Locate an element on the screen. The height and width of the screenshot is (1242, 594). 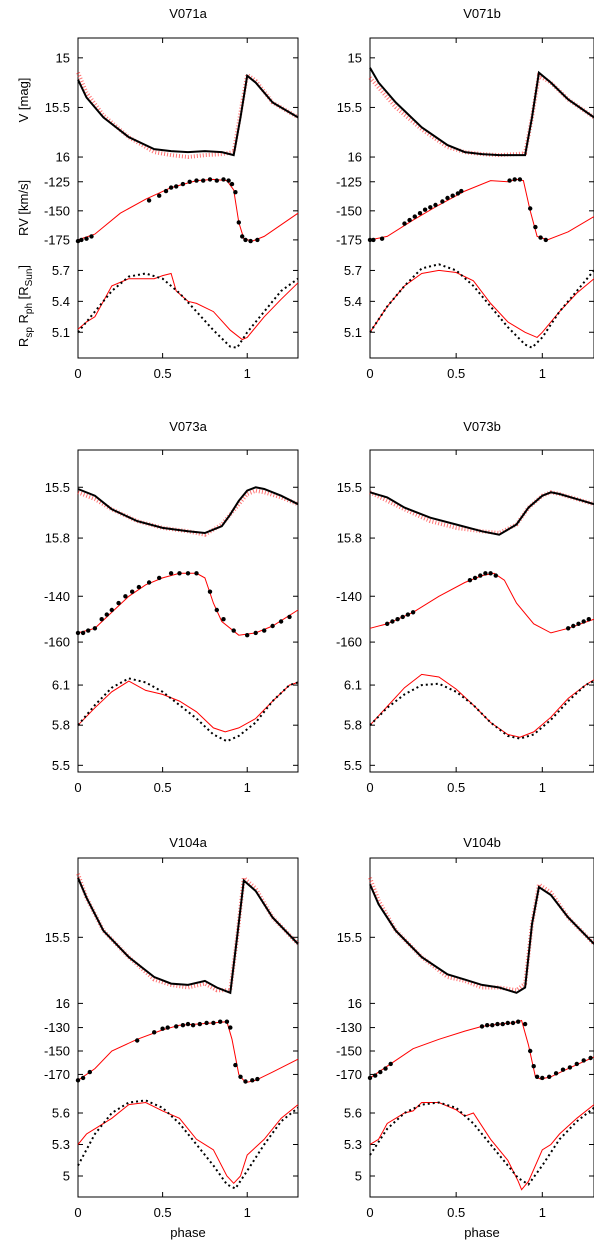
y-tick-label: 5 is located at coordinates (358, 1176).